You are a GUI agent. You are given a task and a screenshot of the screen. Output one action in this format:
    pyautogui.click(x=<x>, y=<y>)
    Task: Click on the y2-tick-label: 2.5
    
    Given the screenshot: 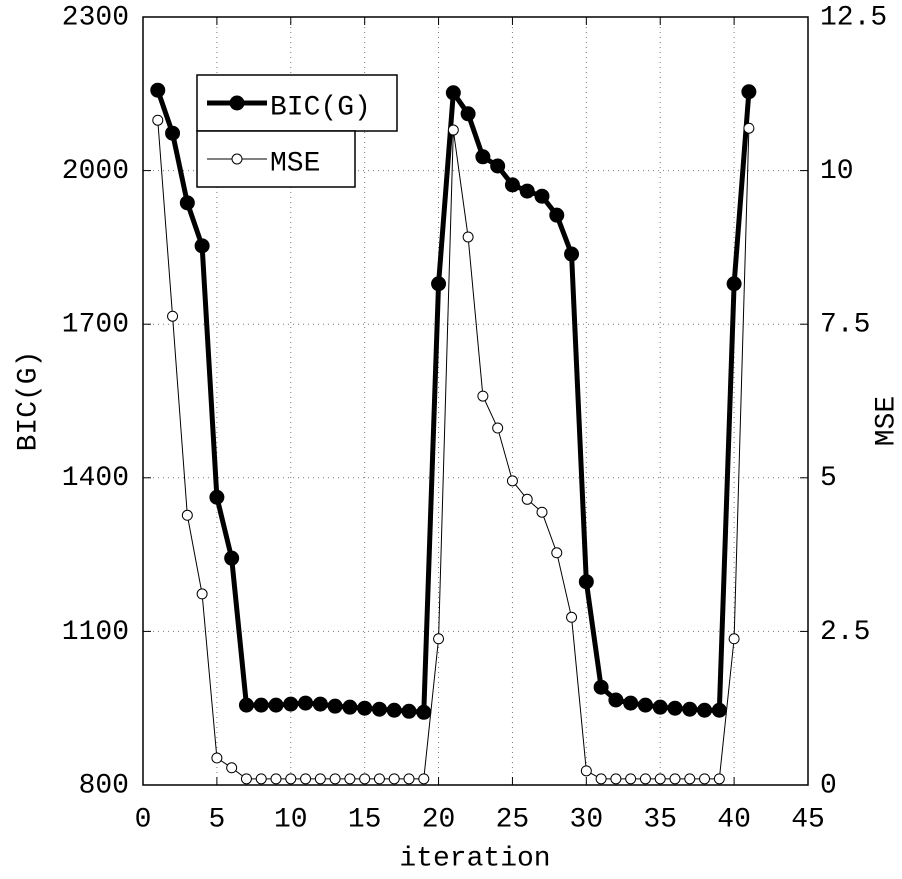 What is the action you would take?
    pyautogui.click(x=845, y=632)
    